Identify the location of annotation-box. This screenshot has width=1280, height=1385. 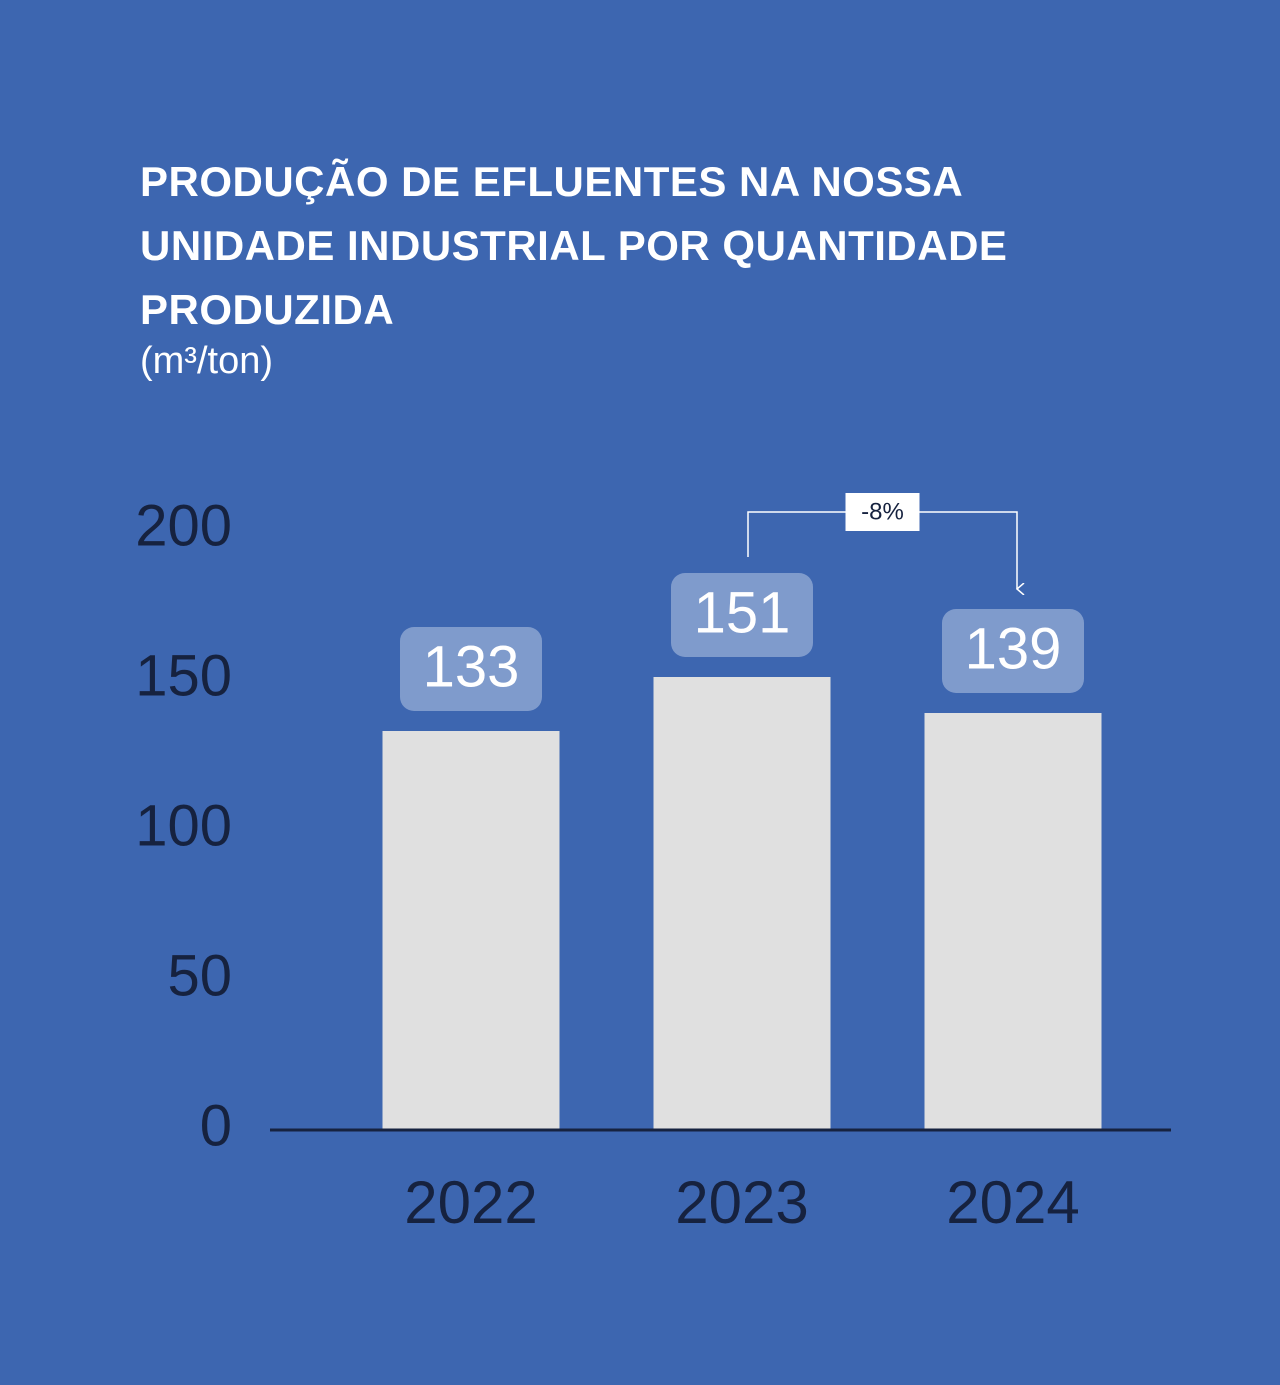
(882, 512).